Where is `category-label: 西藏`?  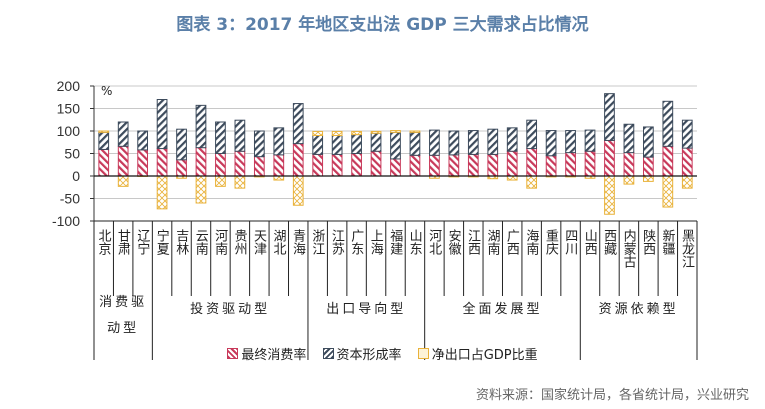
category-label: 西藏 is located at coordinates (609, 242).